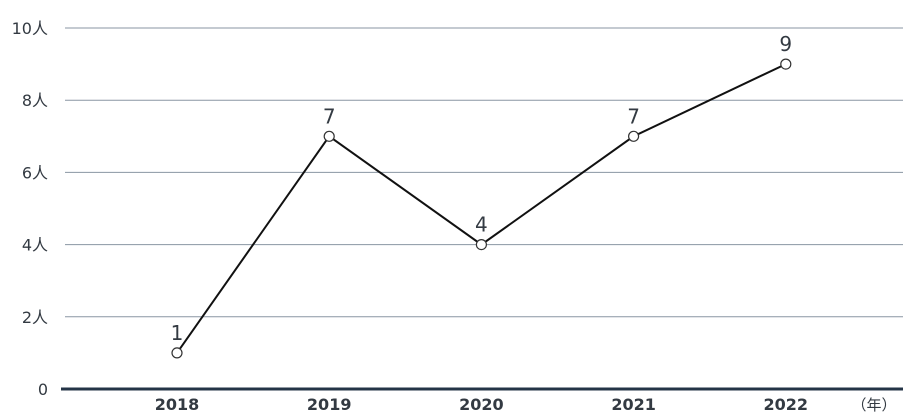 The height and width of the screenshot is (420, 905). What do you see at coordinates (35, 172) in the screenshot?
I see `y-tick-label: 6人` at bounding box center [35, 172].